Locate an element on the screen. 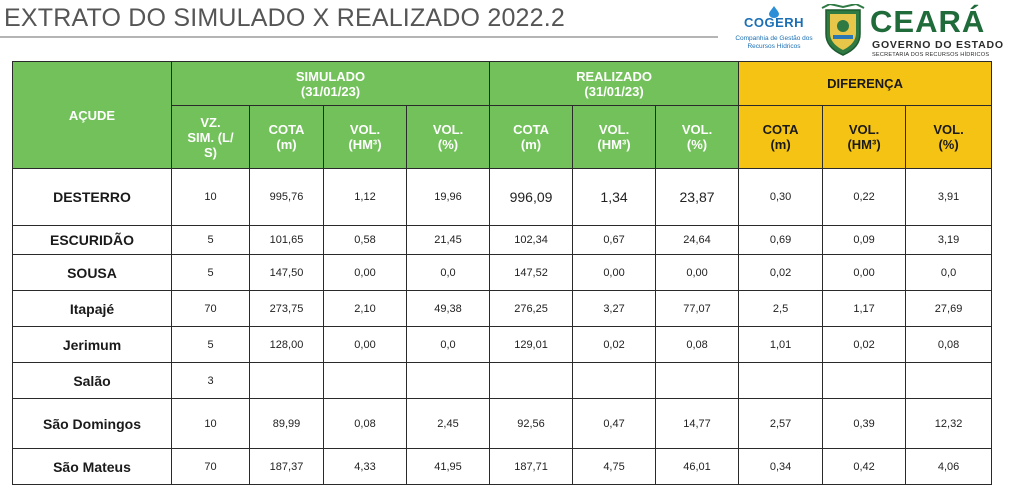 This screenshot has width=1024, height=500. table-row: Salão 3 is located at coordinates (502, 380).